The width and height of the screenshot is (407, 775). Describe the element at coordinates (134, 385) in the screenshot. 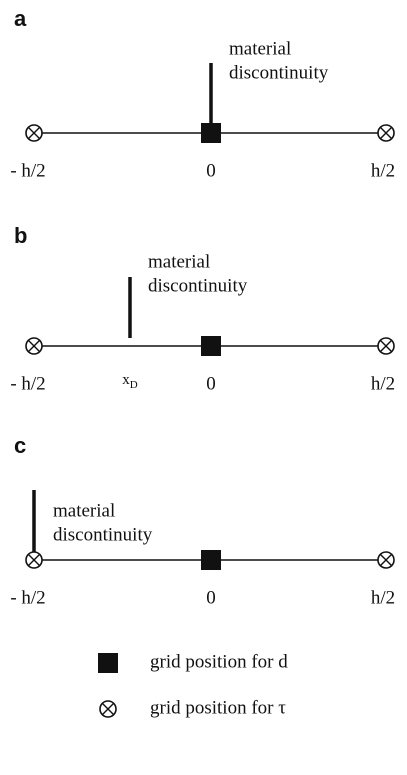

I see `subscript: D` at that location.